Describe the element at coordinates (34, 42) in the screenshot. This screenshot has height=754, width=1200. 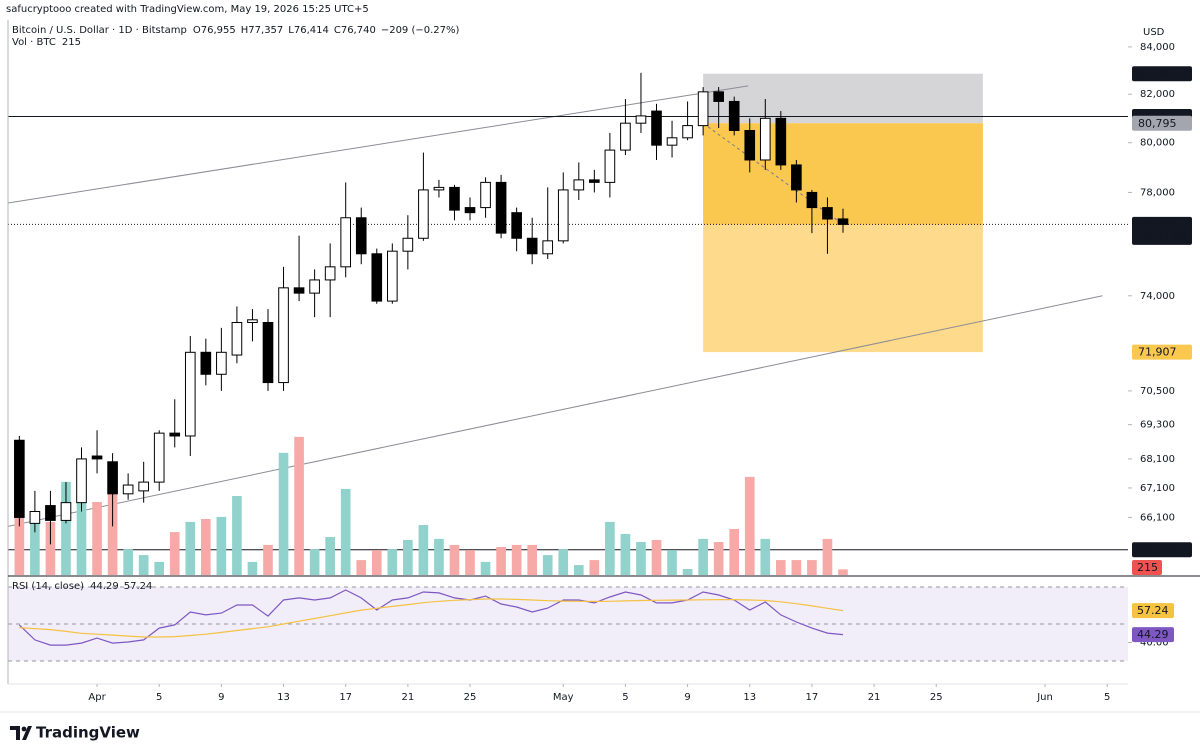
I see `volume-title: Vol · BTC` at that location.